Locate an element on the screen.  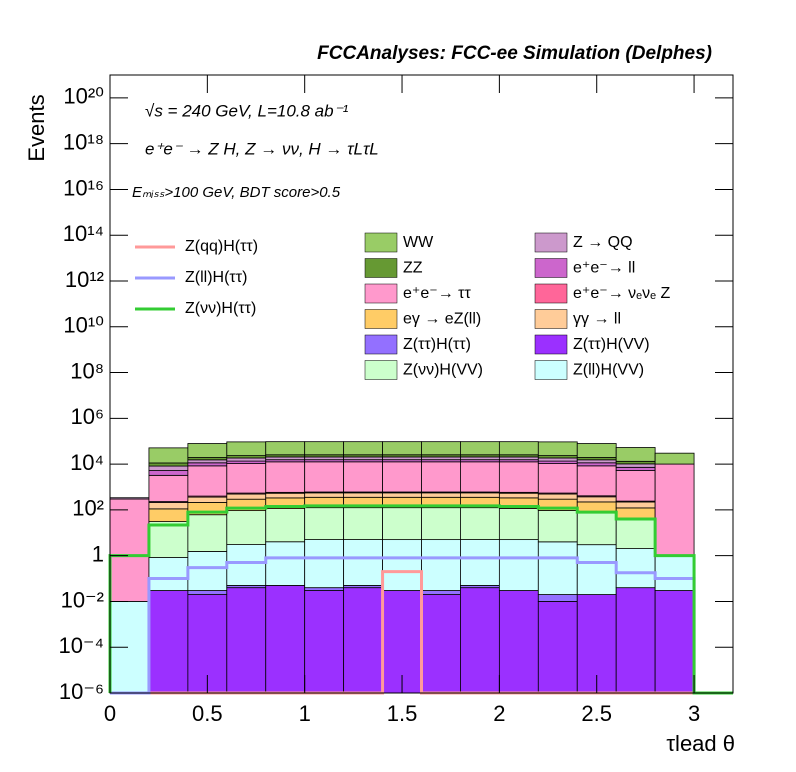
y-tick-label: 10¹⁶ is located at coordinates (83, 187).